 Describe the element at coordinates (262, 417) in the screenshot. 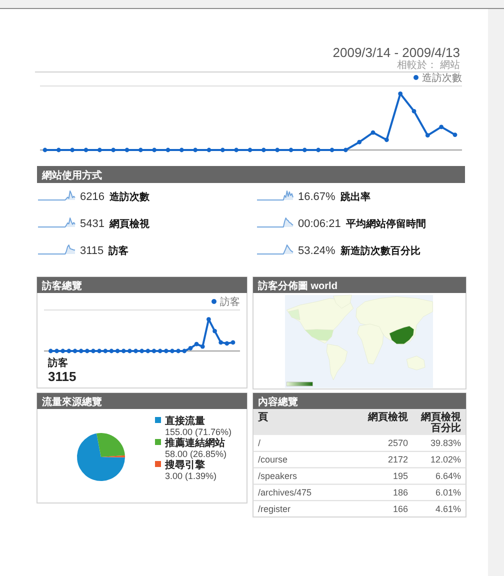

I see `text: 頁` at that location.